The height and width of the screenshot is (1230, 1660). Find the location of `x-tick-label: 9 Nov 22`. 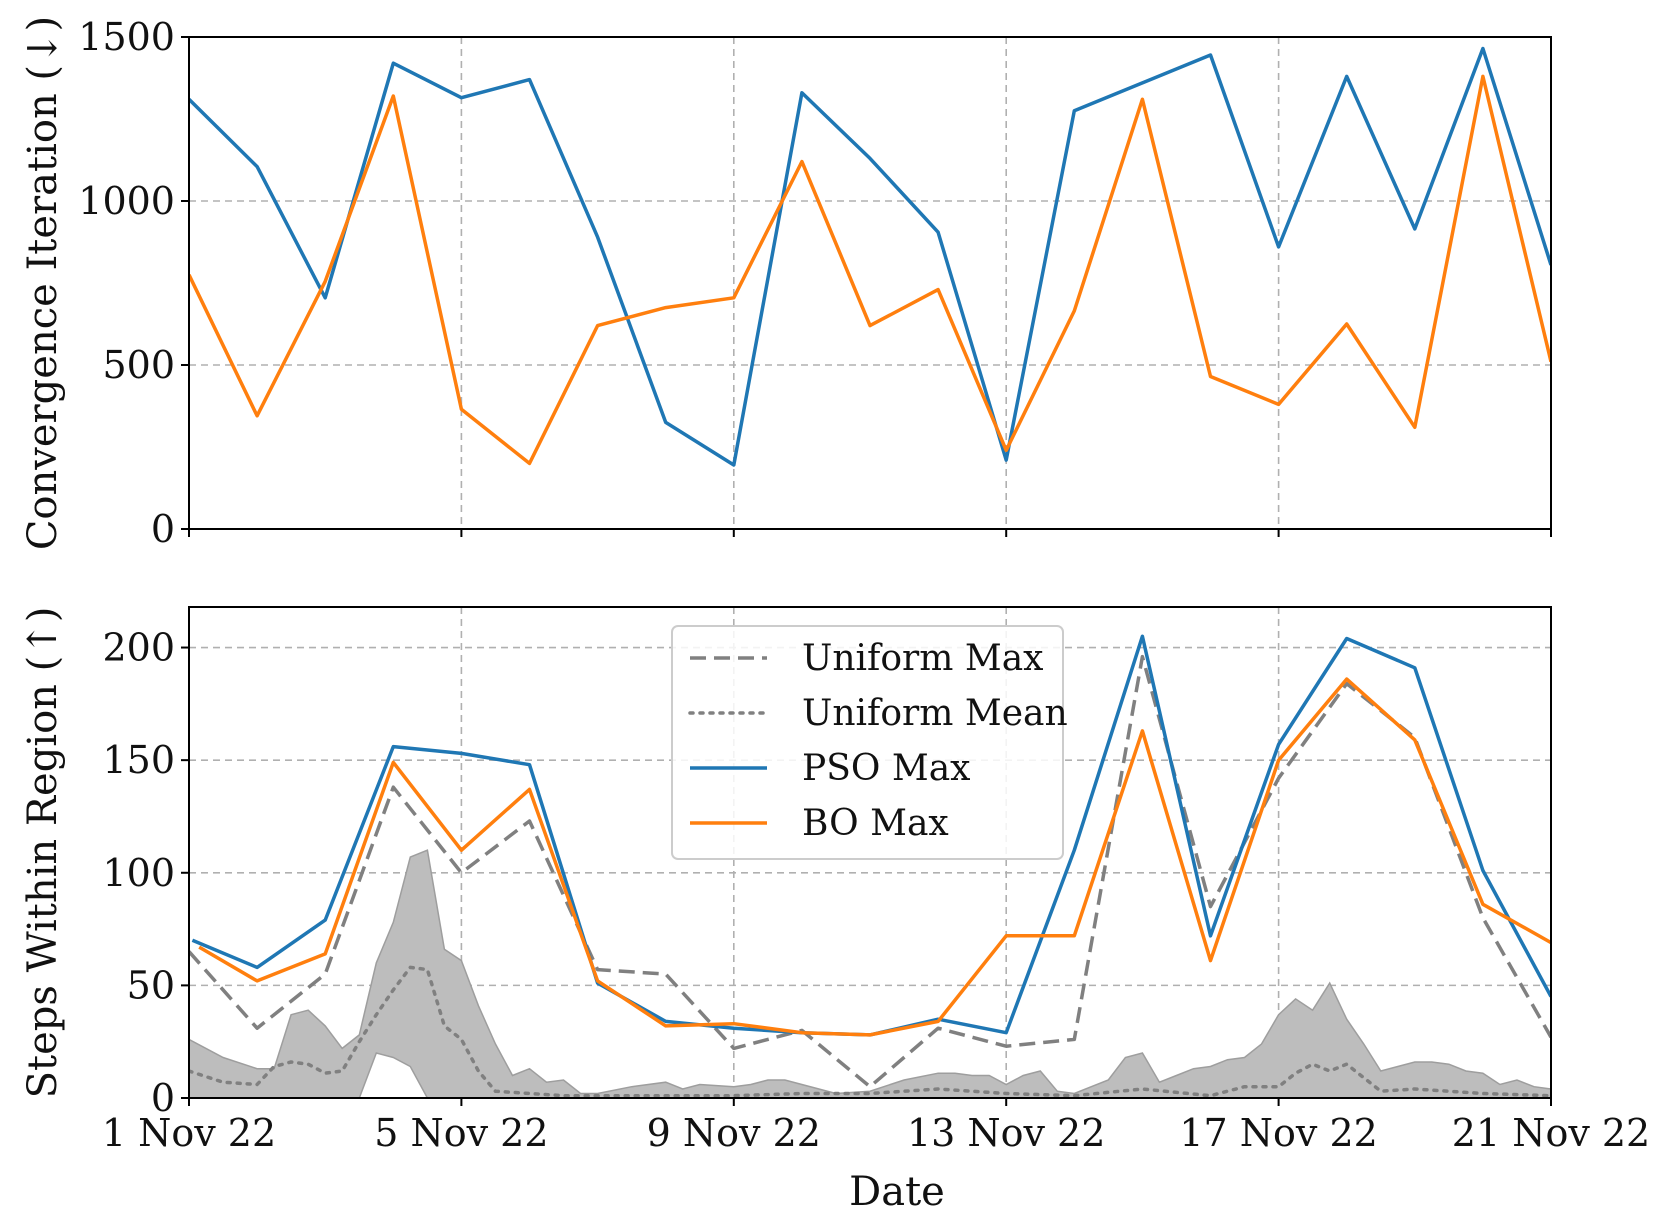

x-tick-label: 9 Nov 22 is located at coordinates (734, 1133).